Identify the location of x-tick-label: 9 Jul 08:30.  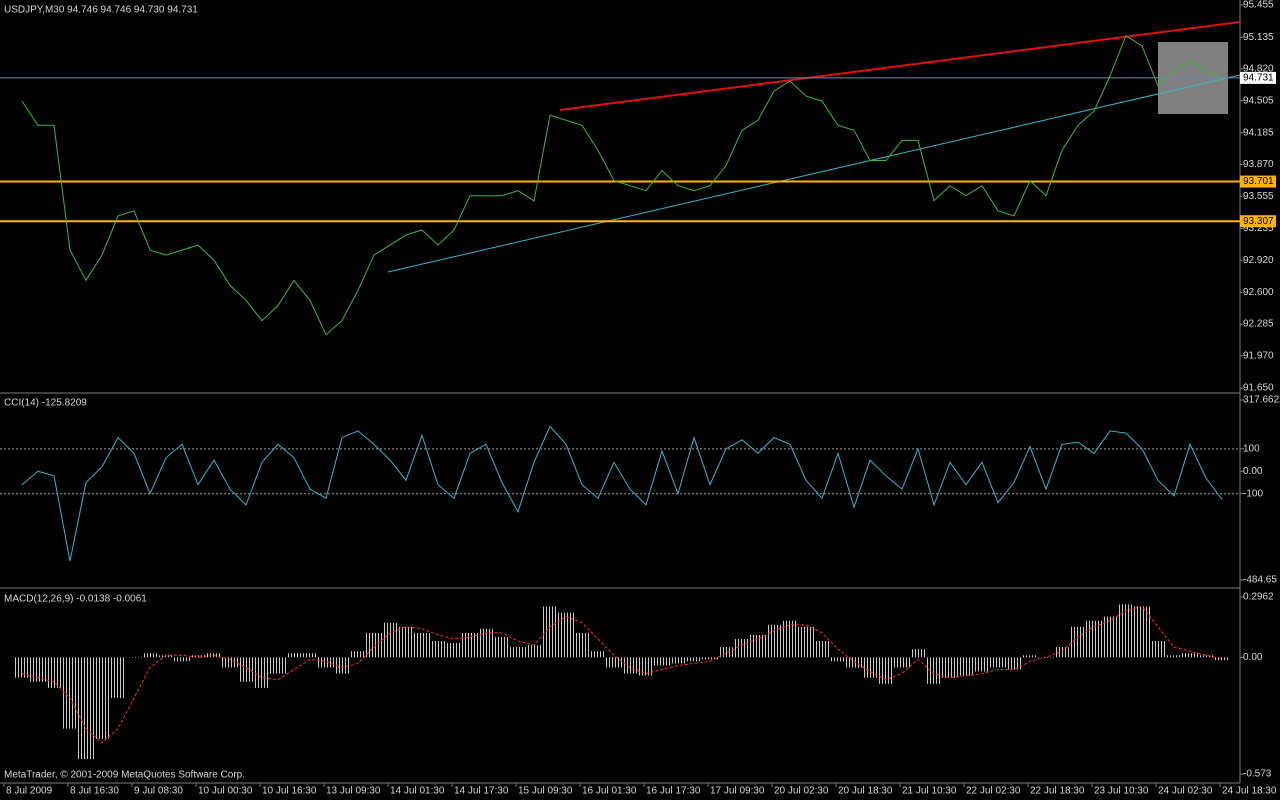
(158, 791).